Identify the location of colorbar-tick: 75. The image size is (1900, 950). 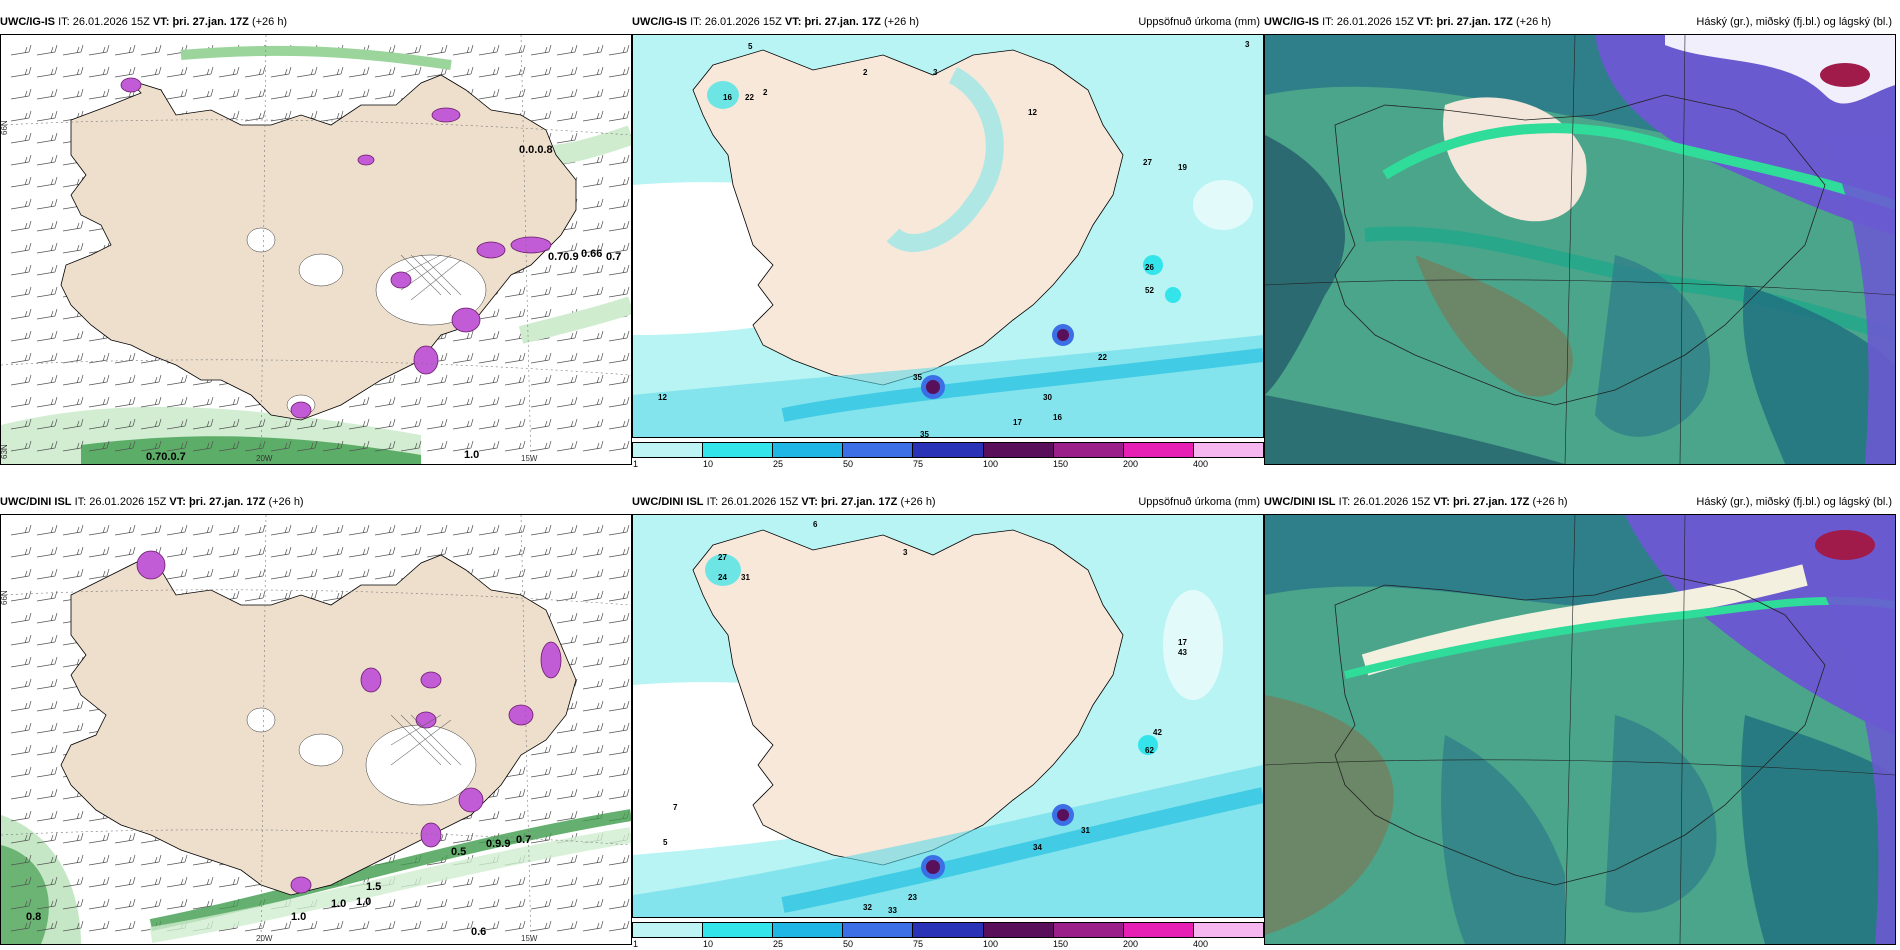
(918, 944).